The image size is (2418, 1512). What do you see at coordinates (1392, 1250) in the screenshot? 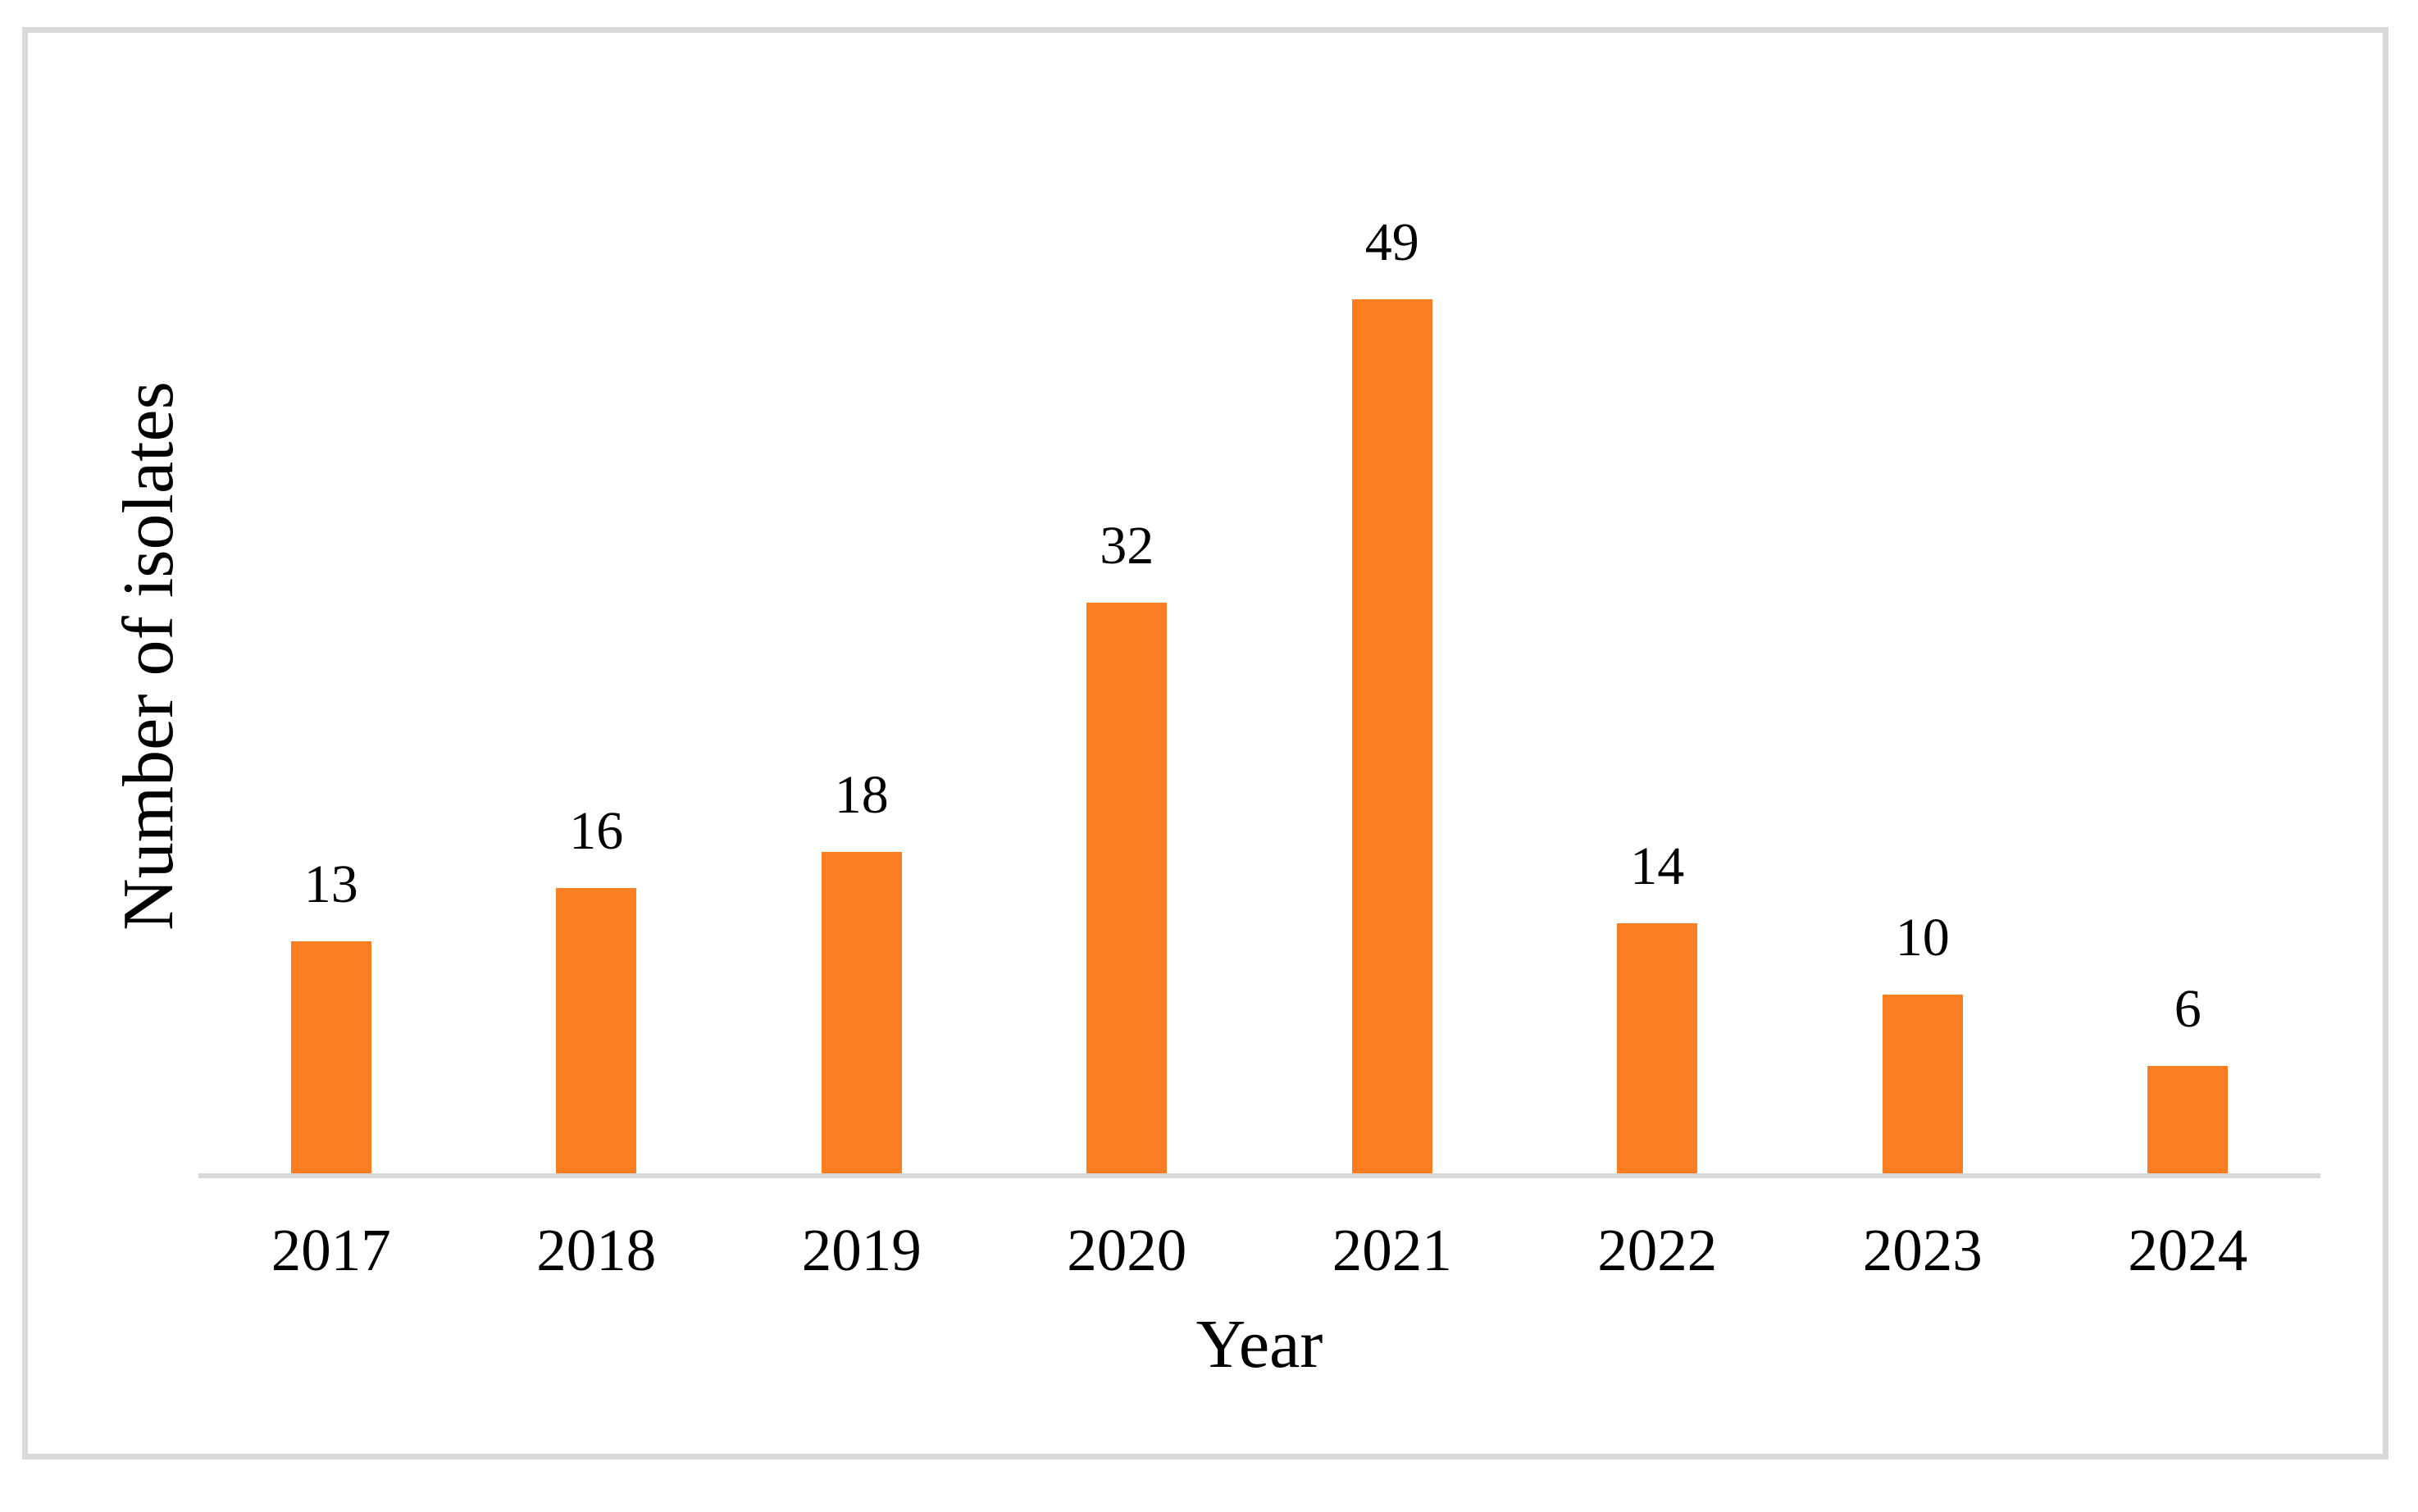
I see `x-tick-label: 2021` at bounding box center [1392, 1250].